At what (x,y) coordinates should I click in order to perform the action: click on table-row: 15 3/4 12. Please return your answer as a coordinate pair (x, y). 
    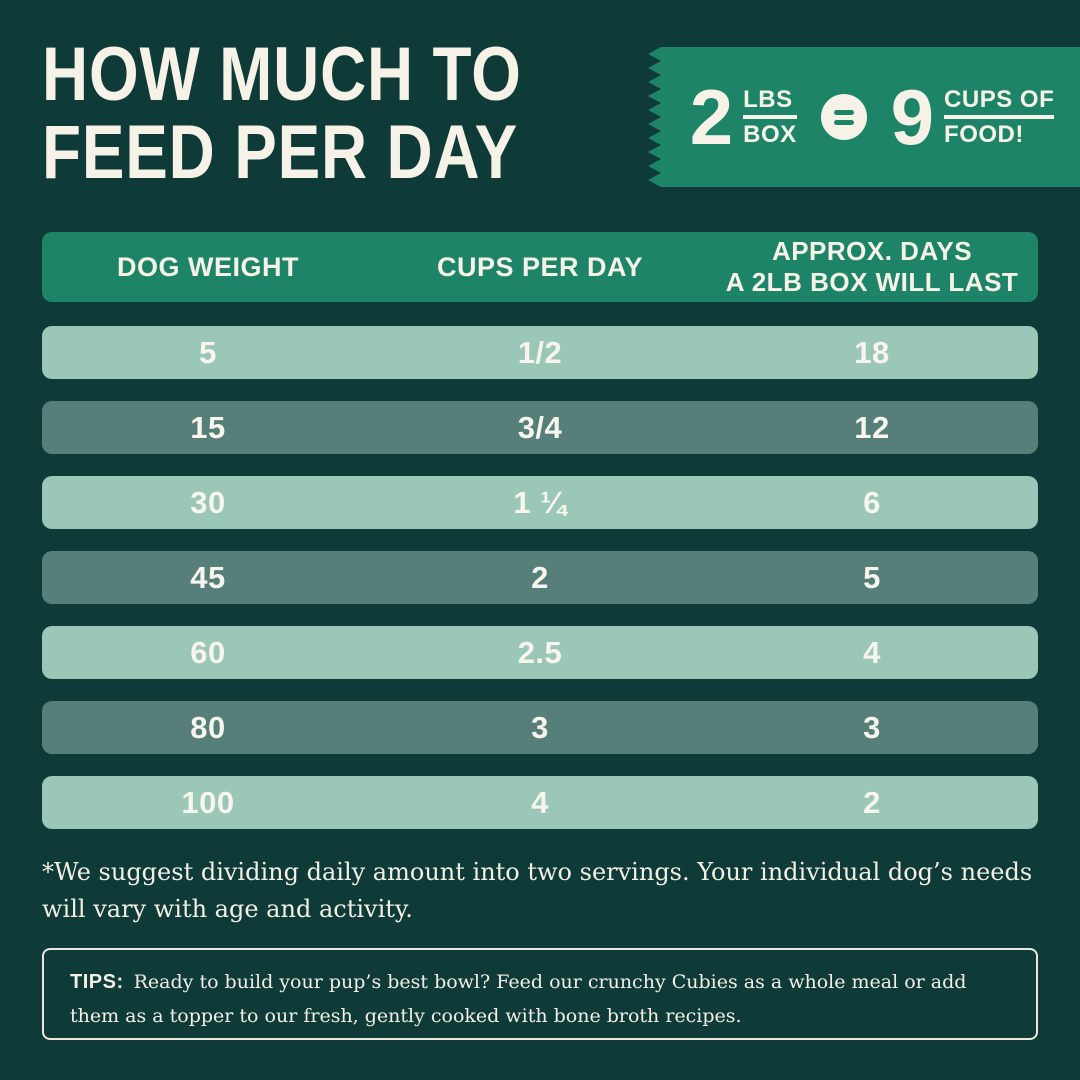
    Looking at the image, I should click on (540, 427).